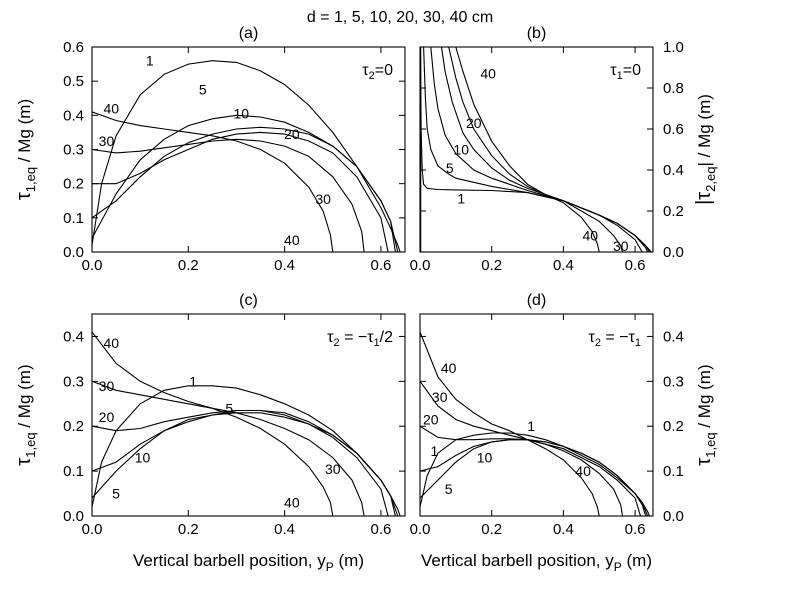 This screenshot has width=787, height=590. Describe the element at coordinates (621, 246) in the screenshot. I see `panel-1-curve-label: 30` at that location.